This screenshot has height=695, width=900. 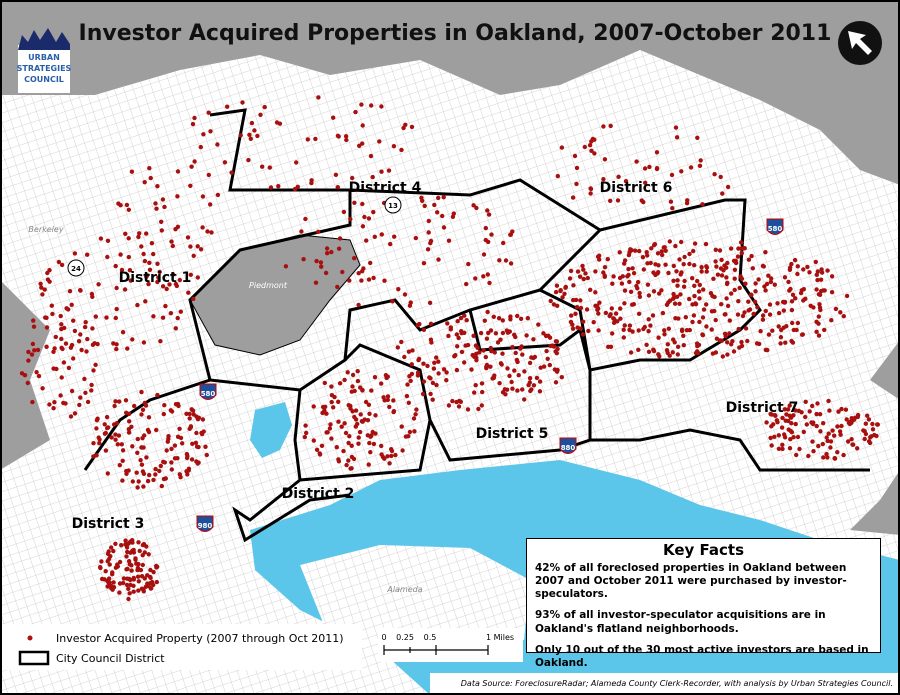 I want to click on district-label: District 1, so click(x=155, y=278).